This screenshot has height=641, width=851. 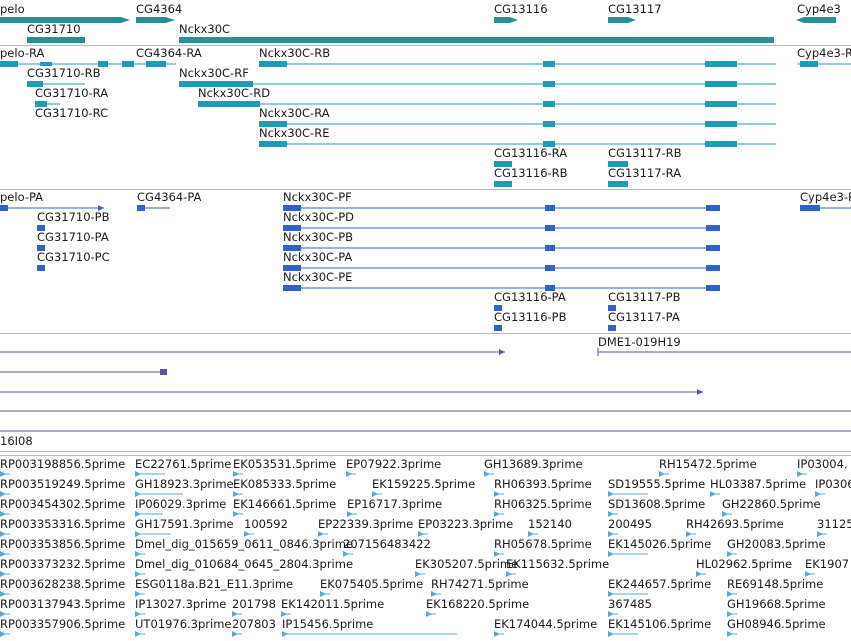 What do you see at coordinates (63, 604) in the screenshot?
I see `est-label: RP003137943.5prime` at bounding box center [63, 604].